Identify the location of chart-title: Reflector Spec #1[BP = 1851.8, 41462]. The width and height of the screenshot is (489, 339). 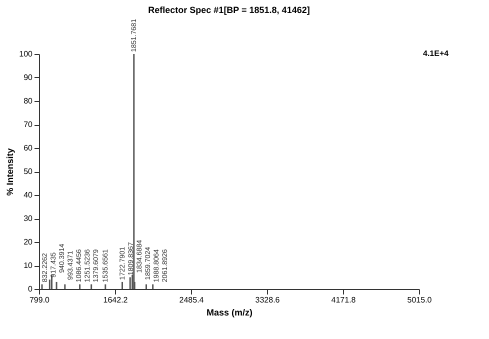
(229, 9).